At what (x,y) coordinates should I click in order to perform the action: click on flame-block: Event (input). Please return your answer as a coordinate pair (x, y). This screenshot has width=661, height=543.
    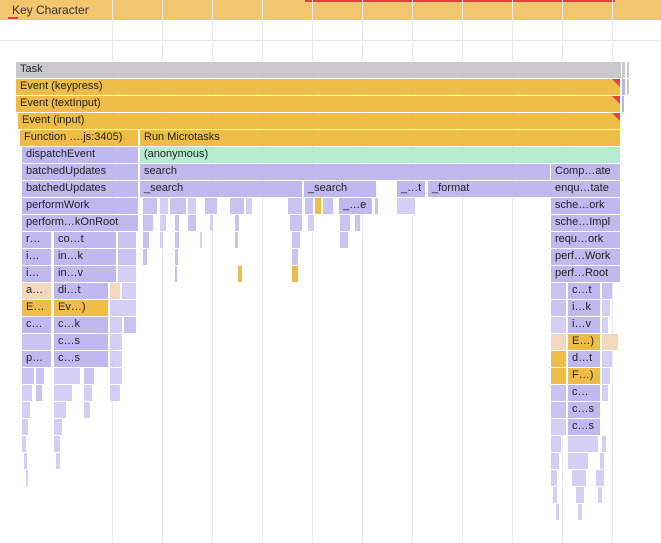
    Looking at the image, I should click on (319, 121).